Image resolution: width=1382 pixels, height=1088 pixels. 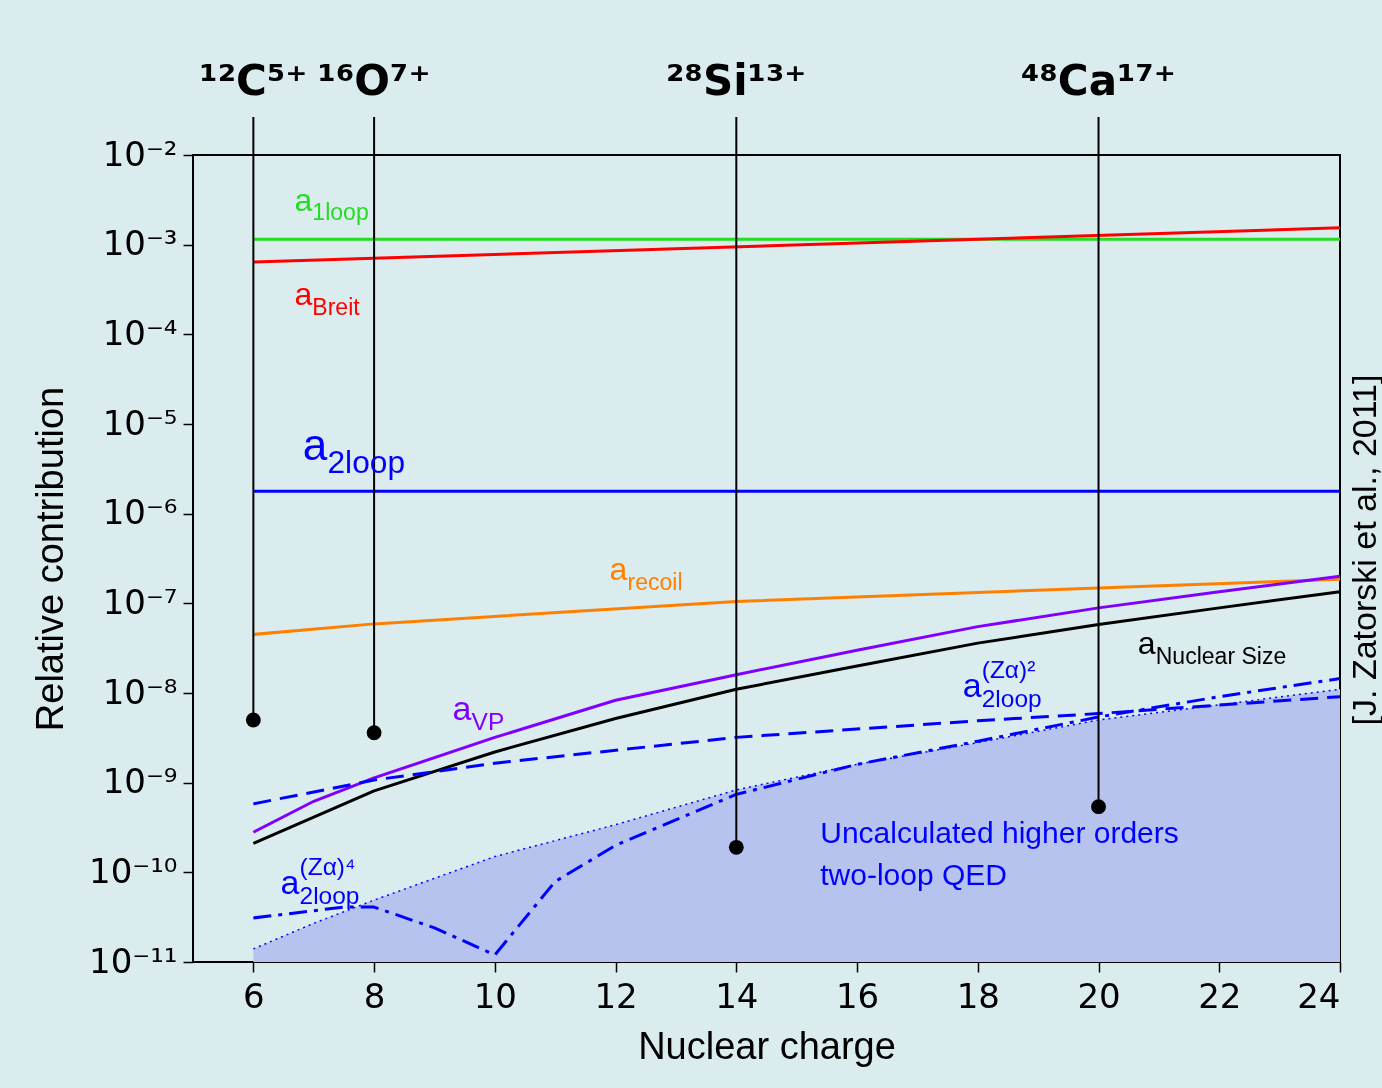 I want to click on y-tick-label: 10⁻¹⁰, so click(x=133, y=870).